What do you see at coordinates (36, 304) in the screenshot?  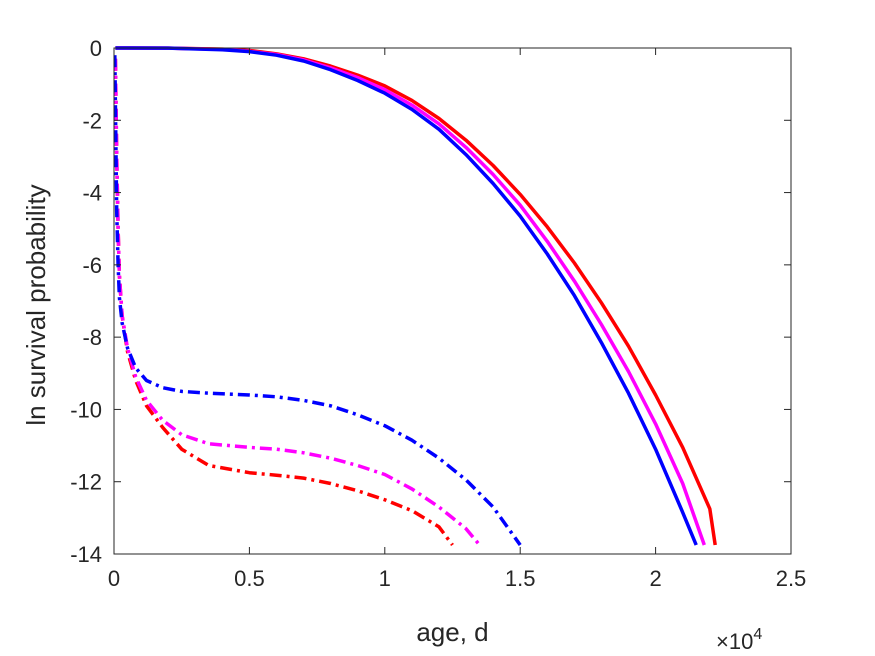 I see `y-axis-label: ln survival probability` at bounding box center [36, 304].